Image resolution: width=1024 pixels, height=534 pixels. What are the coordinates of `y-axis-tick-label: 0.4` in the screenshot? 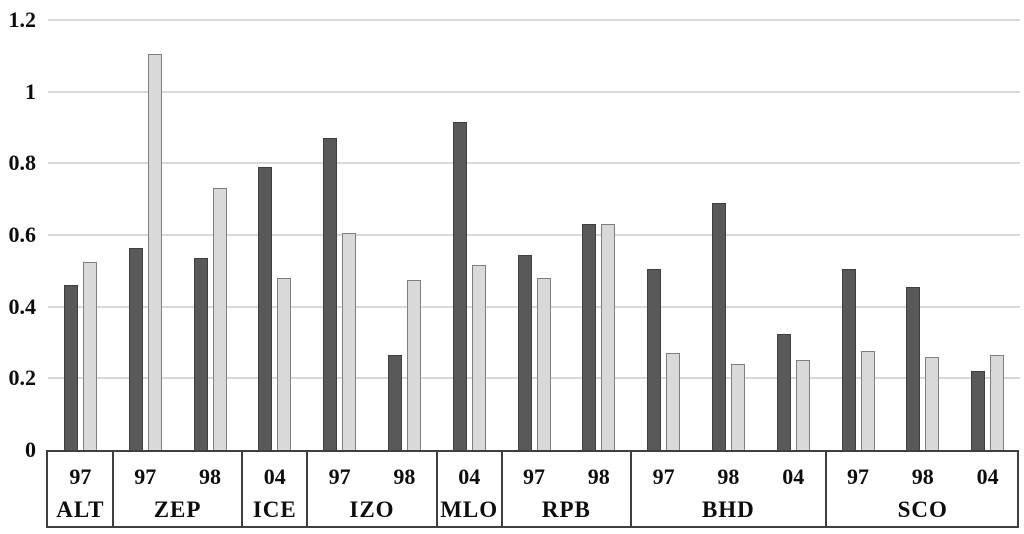 It's located at (22, 306).